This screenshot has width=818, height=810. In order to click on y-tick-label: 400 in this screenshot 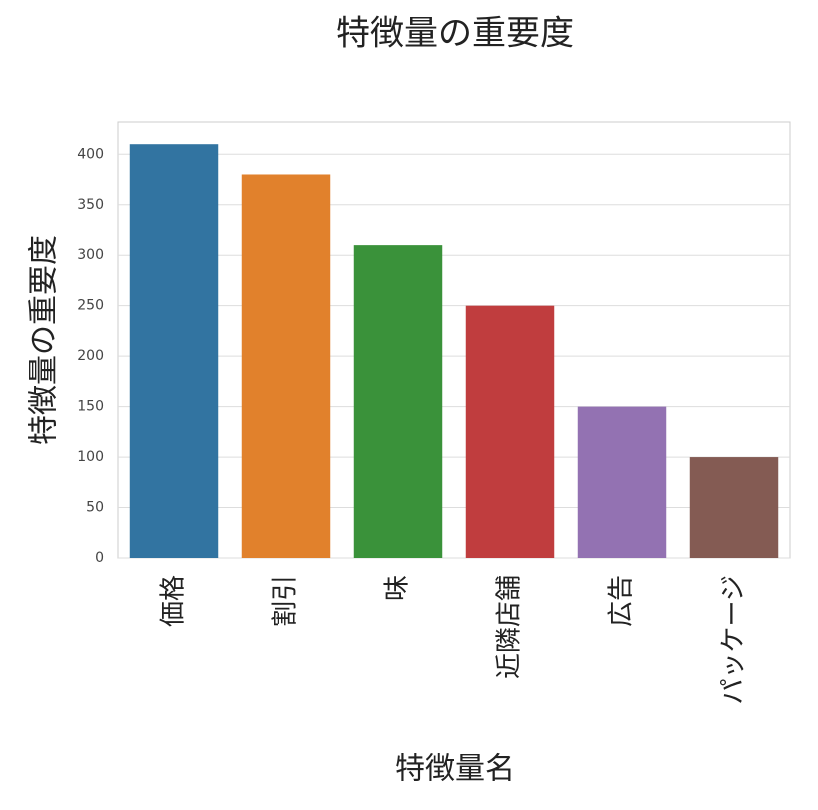, I will do `click(90, 154)`.